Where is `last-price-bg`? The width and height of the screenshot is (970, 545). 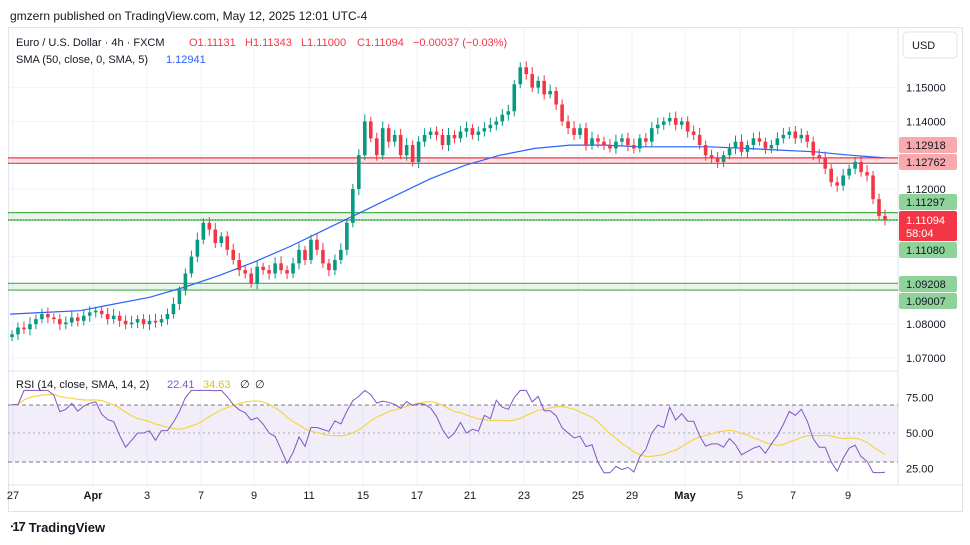 last-price-bg is located at coordinates (928, 226).